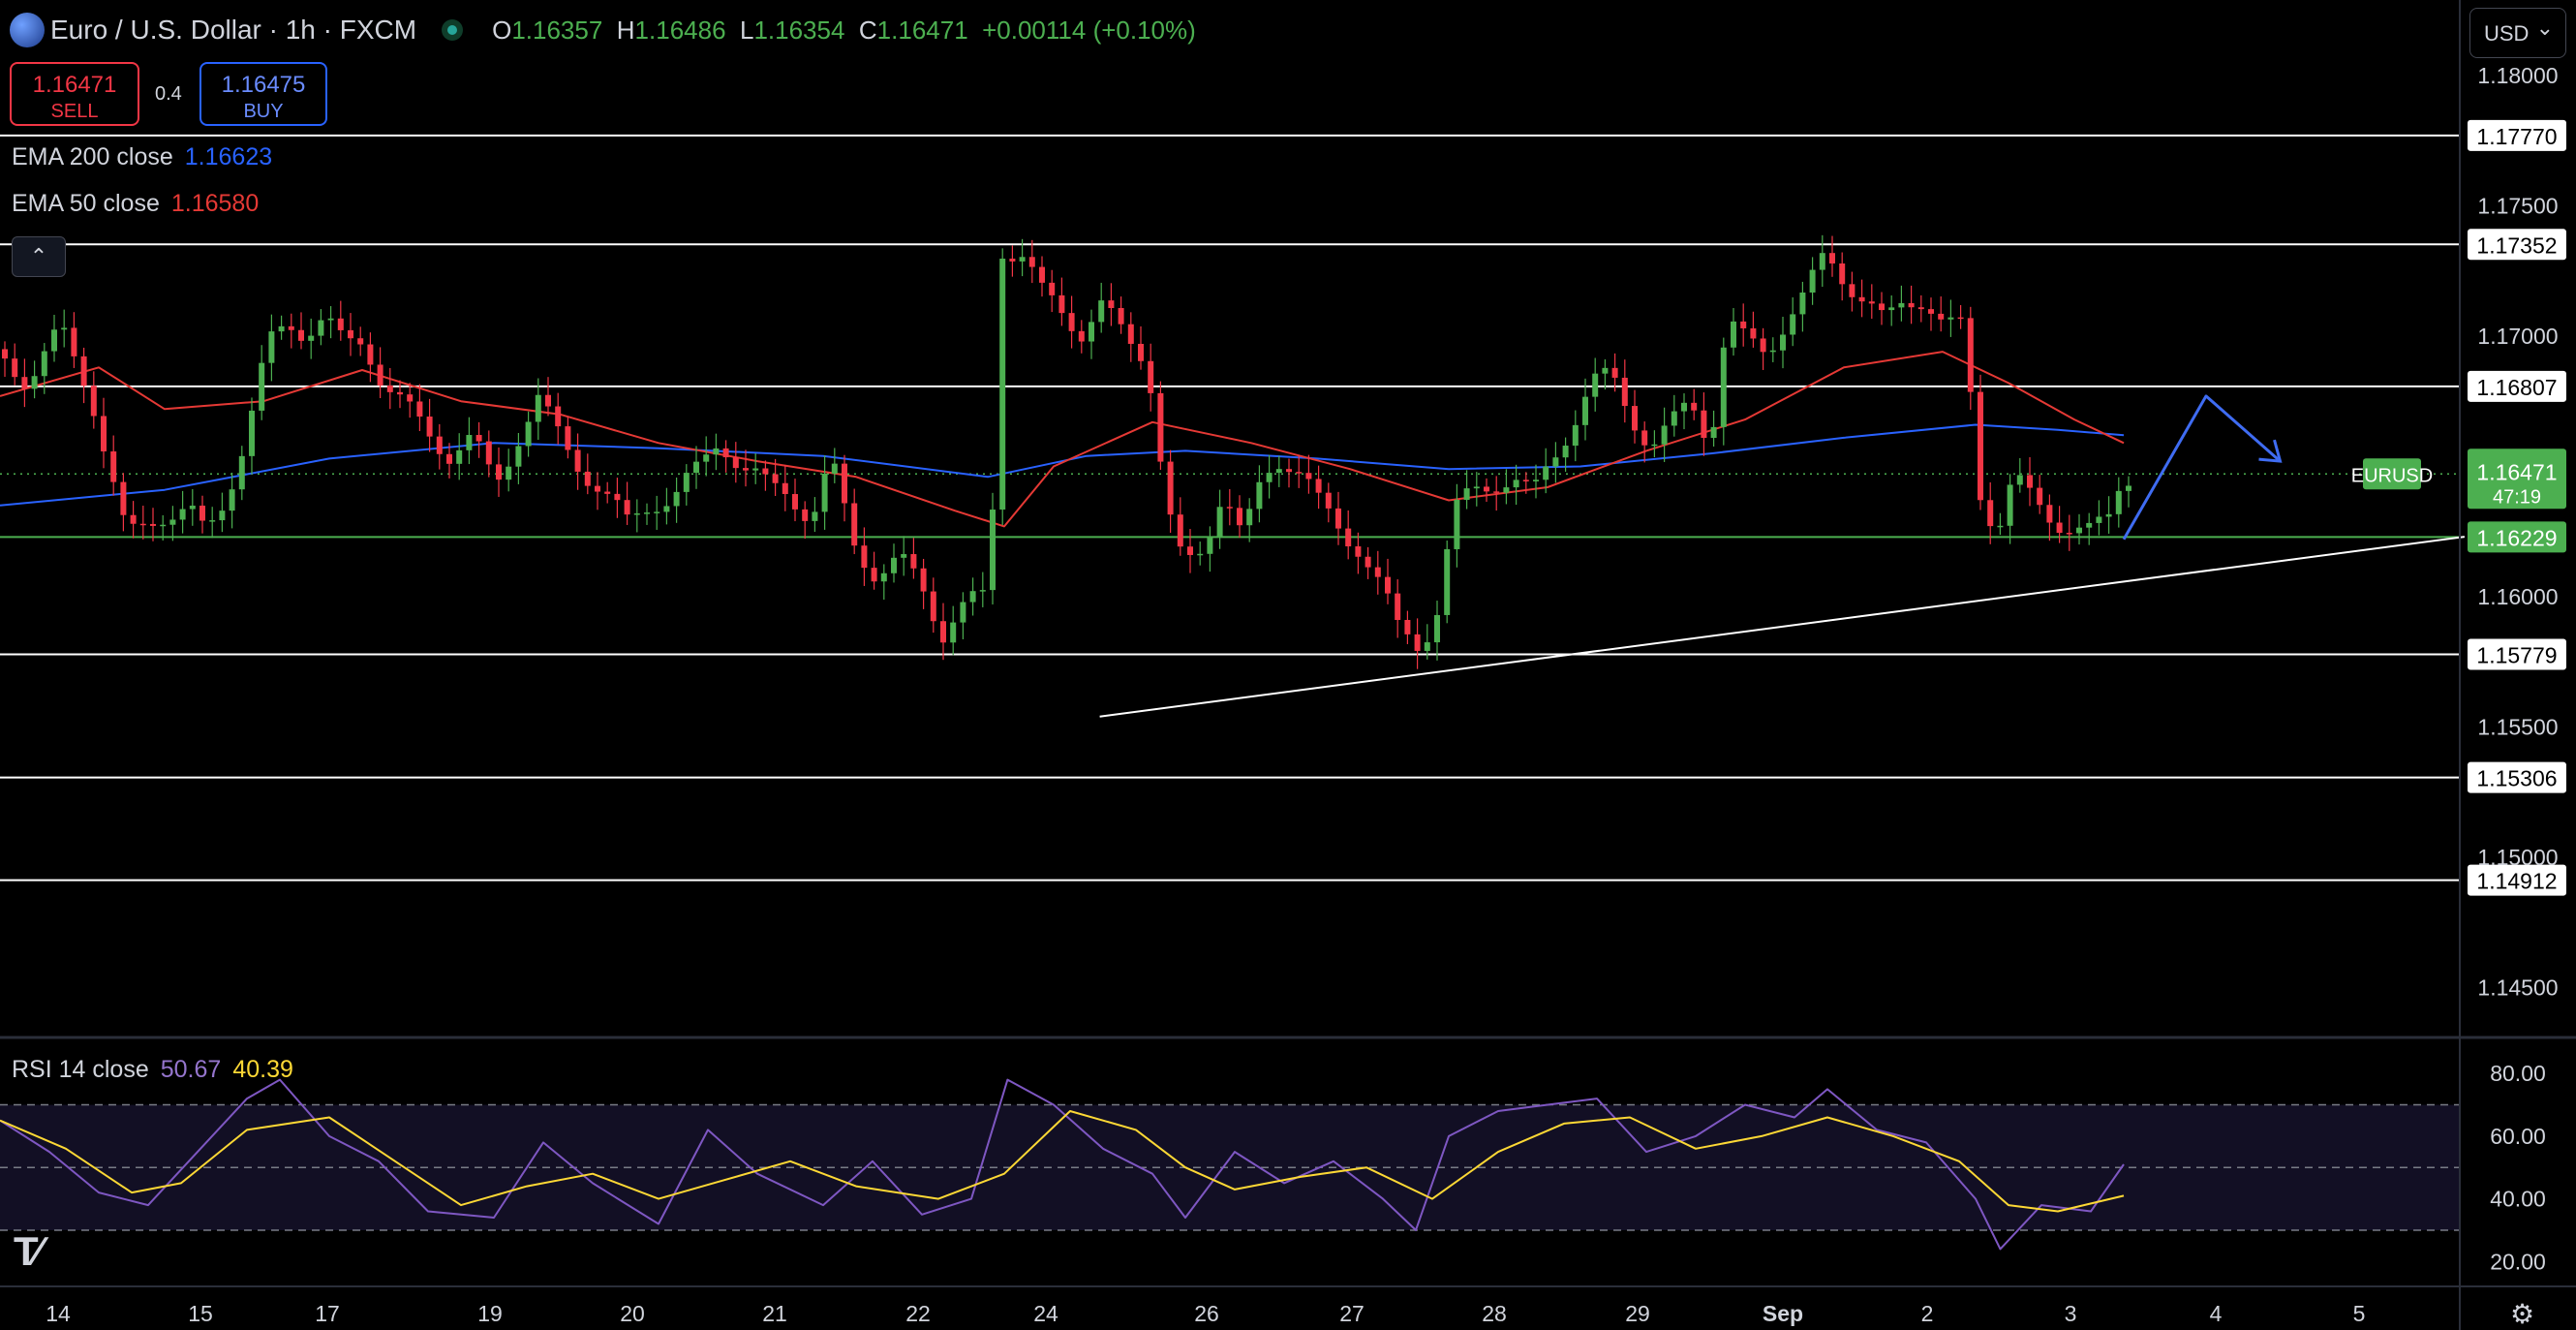  What do you see at coordinates (1494, 1313) in the screenshot?
I see `time-tick-label: 28` at bounding box center [1494, 1313].